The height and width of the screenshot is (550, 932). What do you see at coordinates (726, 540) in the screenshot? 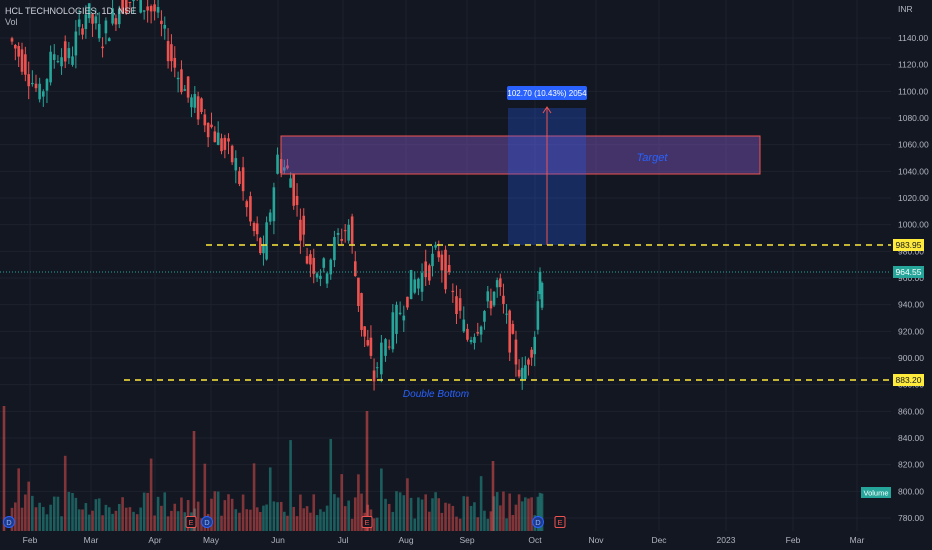
I see `time-tick-label: 2023` at bounding box center [726, 540].